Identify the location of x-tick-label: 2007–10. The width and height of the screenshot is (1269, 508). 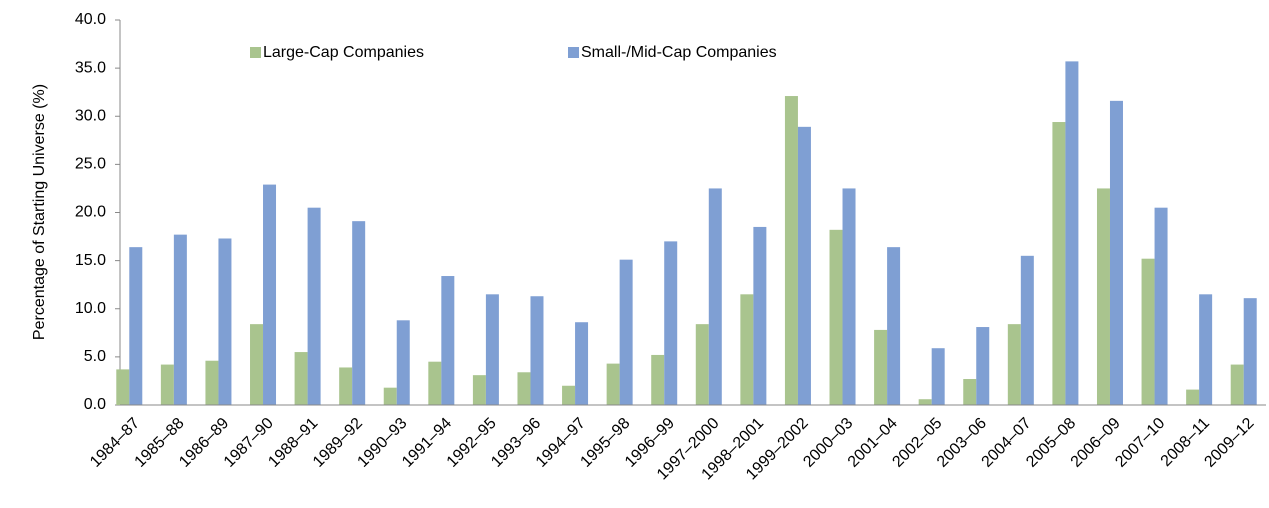
(1140, 443).